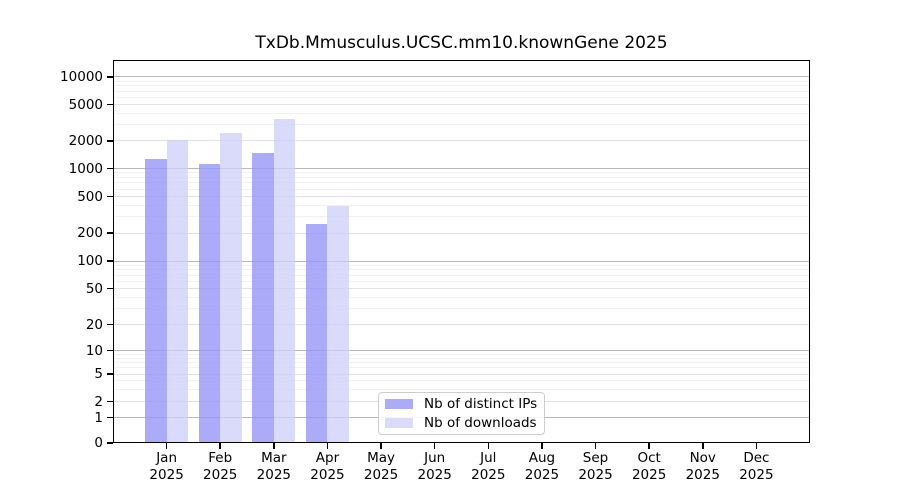 The width and height of the screenshot is (900, 500). I want to click on y-tick-label: 2000, so click(85, 140).